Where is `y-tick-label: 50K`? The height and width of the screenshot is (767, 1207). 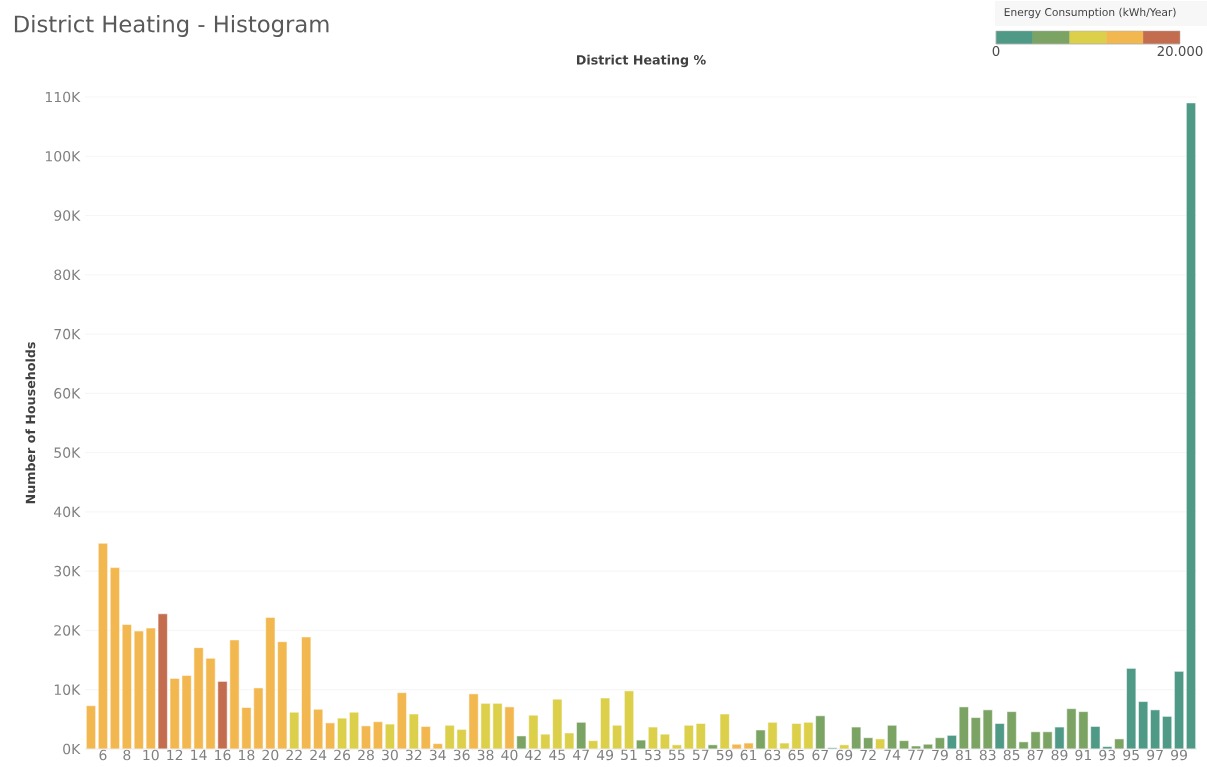
y-tick-label: 50K is located at coordinates (67, 452).